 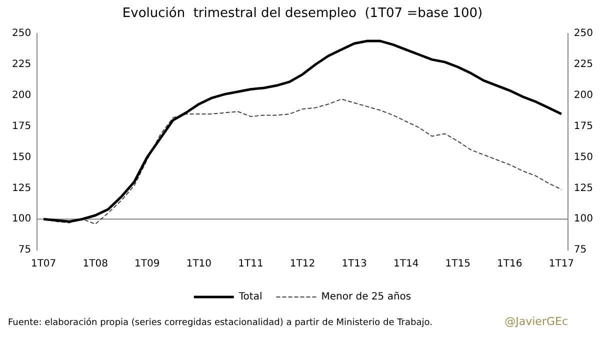 What do you see at coordinates (584, 219) in the screenshot?
I see `y2-tick-label: 100` at bounding box center [584, 219].